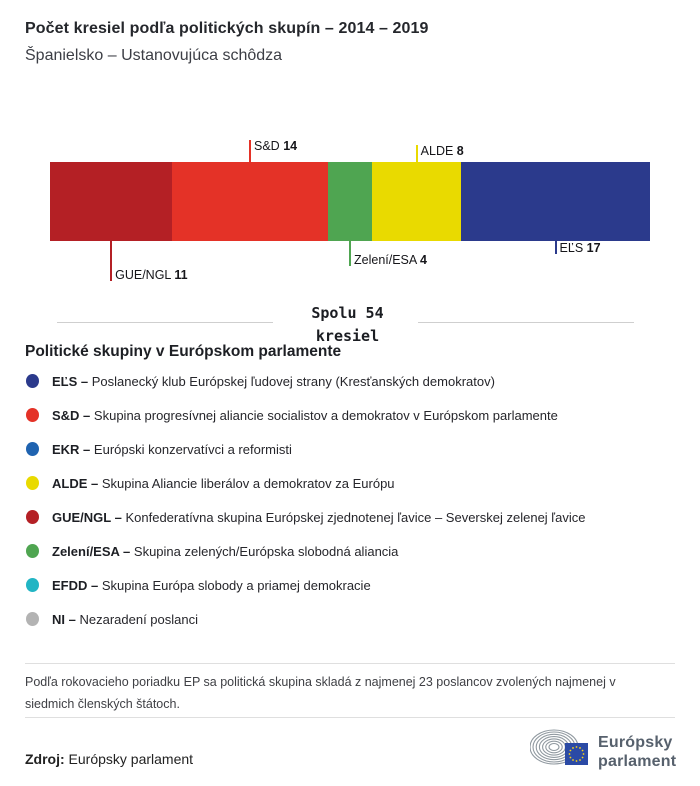  Describe the element at coordinates (111, 201) in the screenshot. I see `bar-segment-gue-ngl` at that location.